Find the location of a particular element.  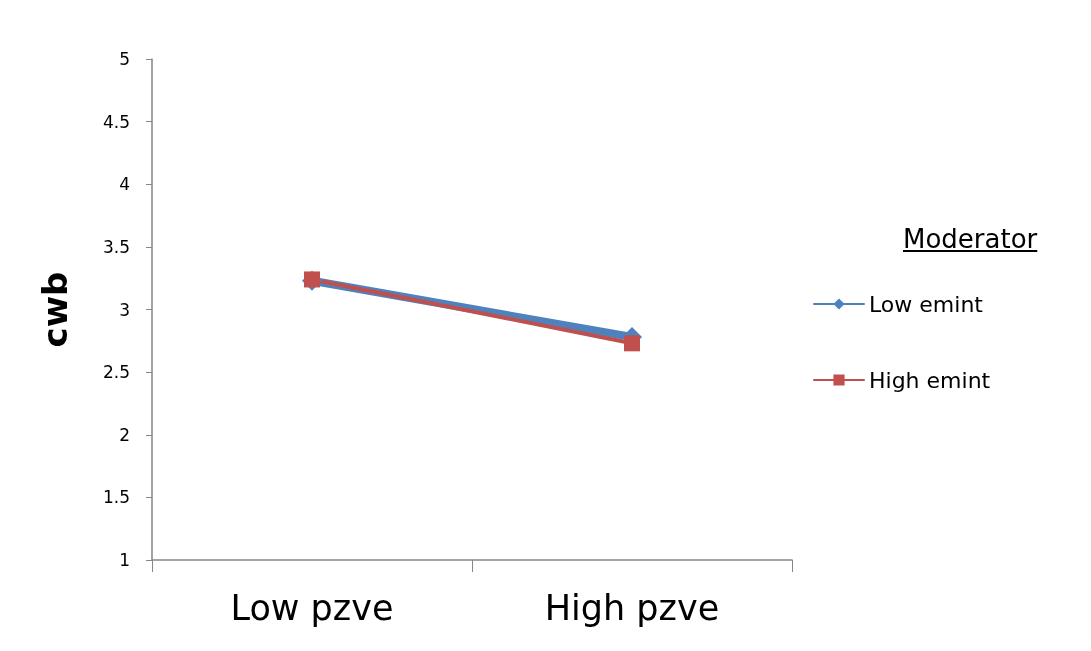

y-axis-title: cwb is located at coordinates (55, 309).